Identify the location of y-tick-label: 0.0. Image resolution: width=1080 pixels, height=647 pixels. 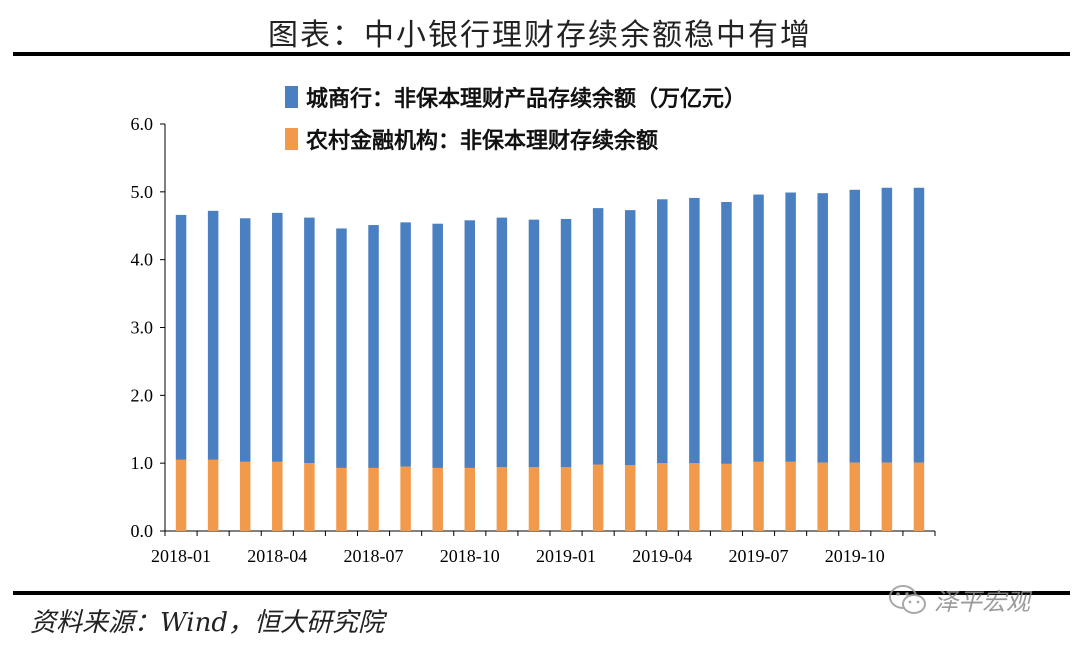
(142, 531).